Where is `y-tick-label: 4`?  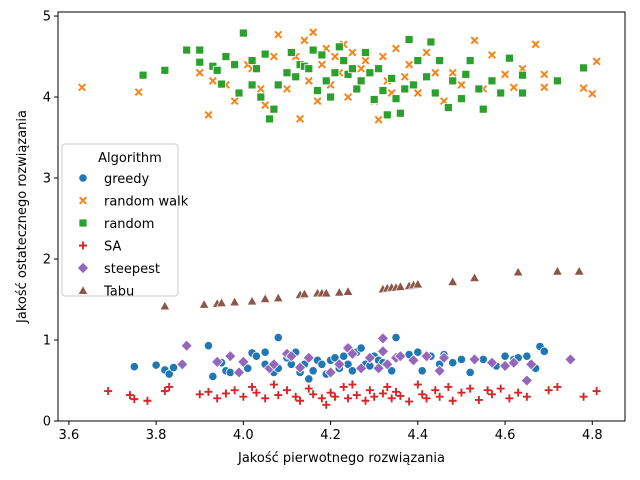 y-tick-label: 4 is located at coordinates (47, 98).